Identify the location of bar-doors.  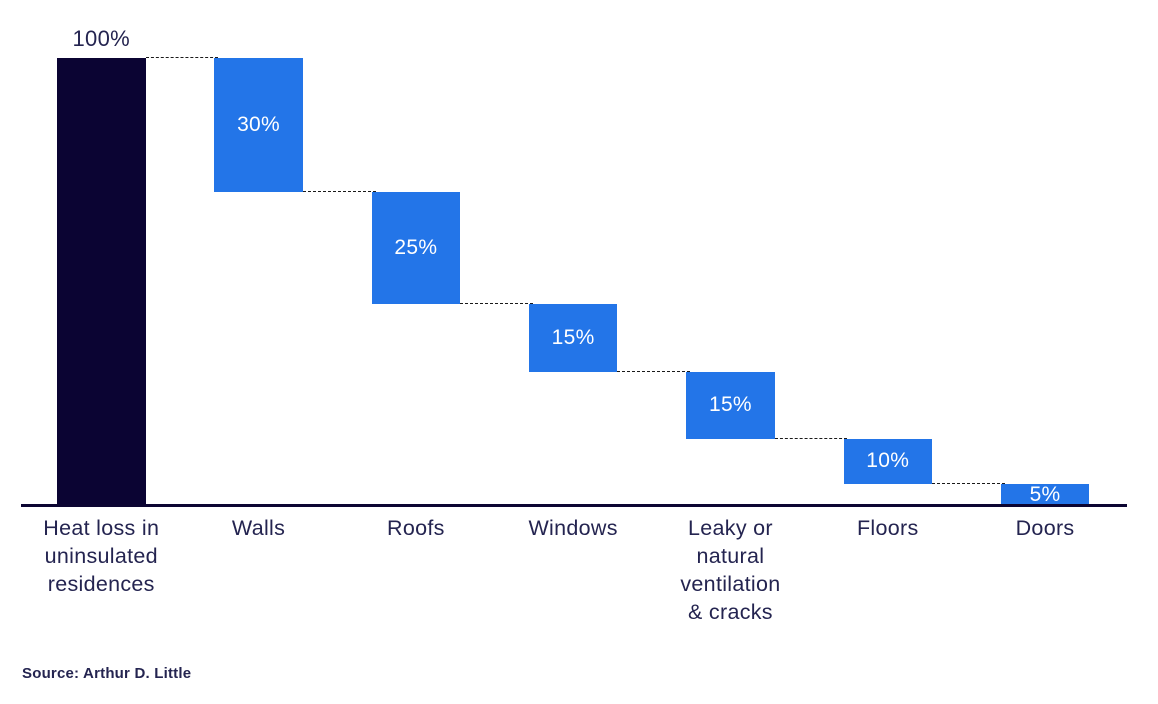
(1045, 494).